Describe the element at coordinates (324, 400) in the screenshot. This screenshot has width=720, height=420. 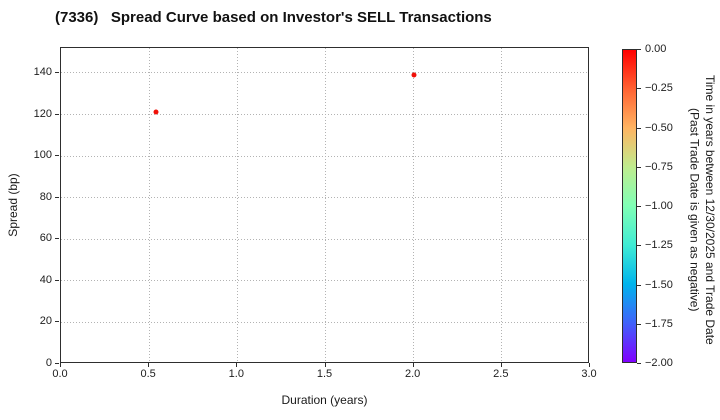
I see `x-axis-label: Duration (years)` at that location.